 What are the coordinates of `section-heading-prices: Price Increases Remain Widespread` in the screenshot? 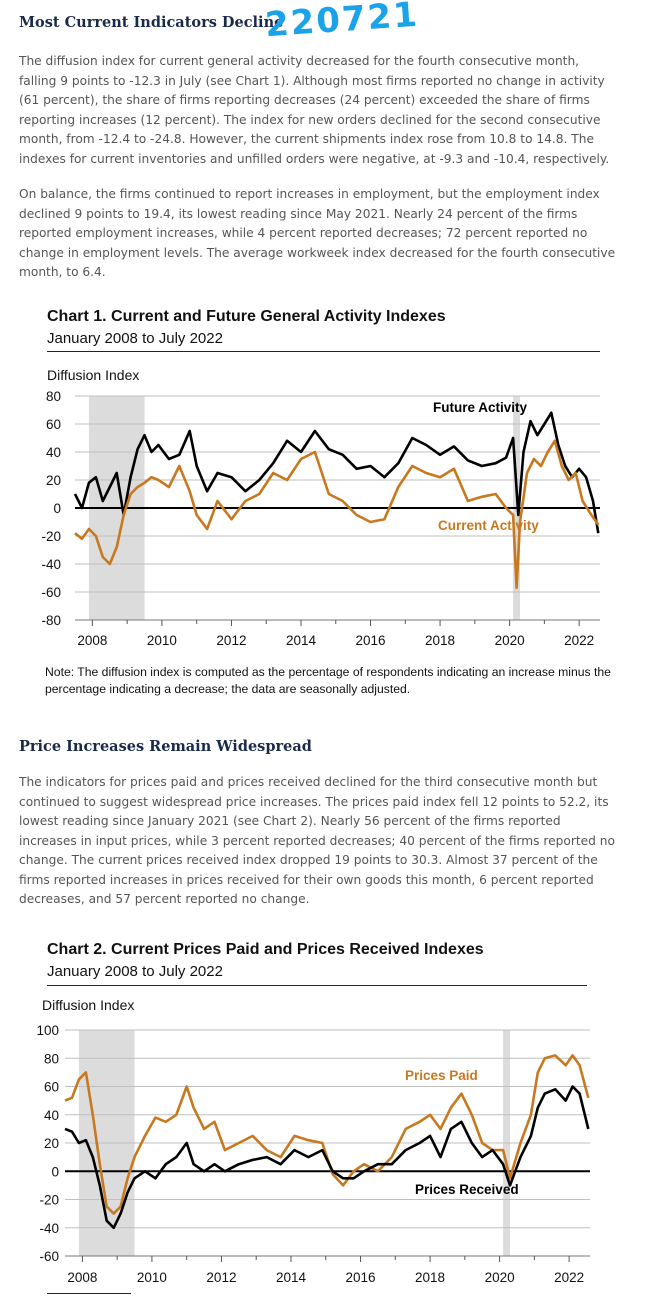 It's located at (165, 746).